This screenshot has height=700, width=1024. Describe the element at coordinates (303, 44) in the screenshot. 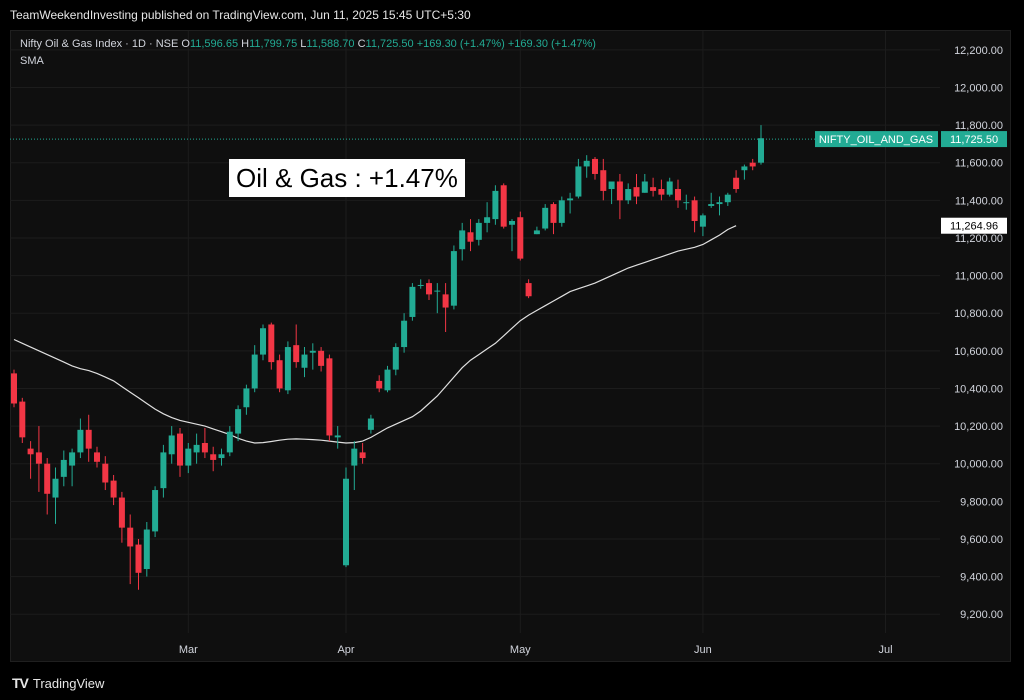

I see `low-label: L` at that location.